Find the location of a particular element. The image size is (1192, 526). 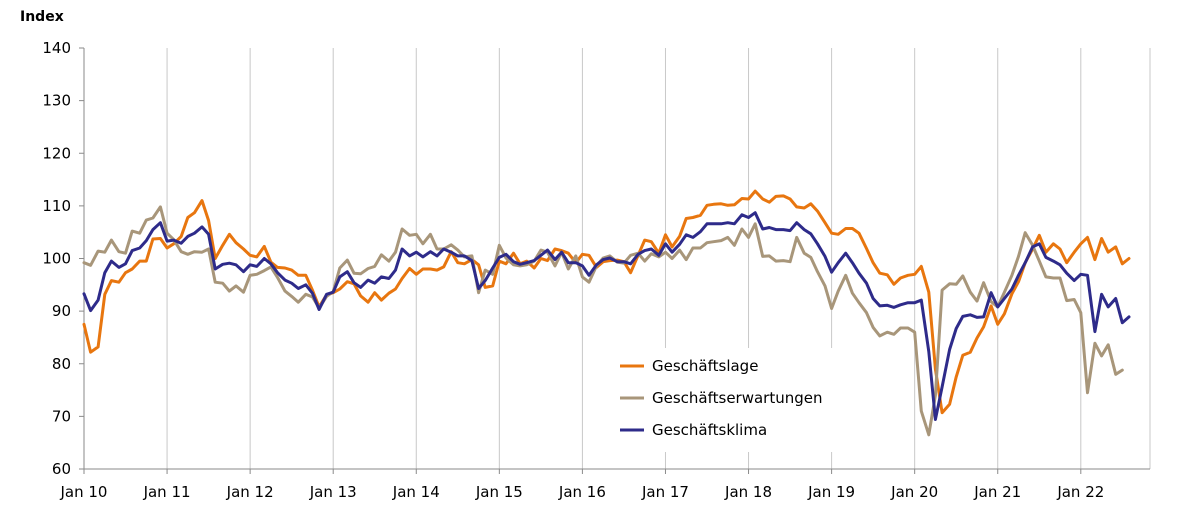

x-tick-label: Jan 20 is located at coordinates (914, 492).